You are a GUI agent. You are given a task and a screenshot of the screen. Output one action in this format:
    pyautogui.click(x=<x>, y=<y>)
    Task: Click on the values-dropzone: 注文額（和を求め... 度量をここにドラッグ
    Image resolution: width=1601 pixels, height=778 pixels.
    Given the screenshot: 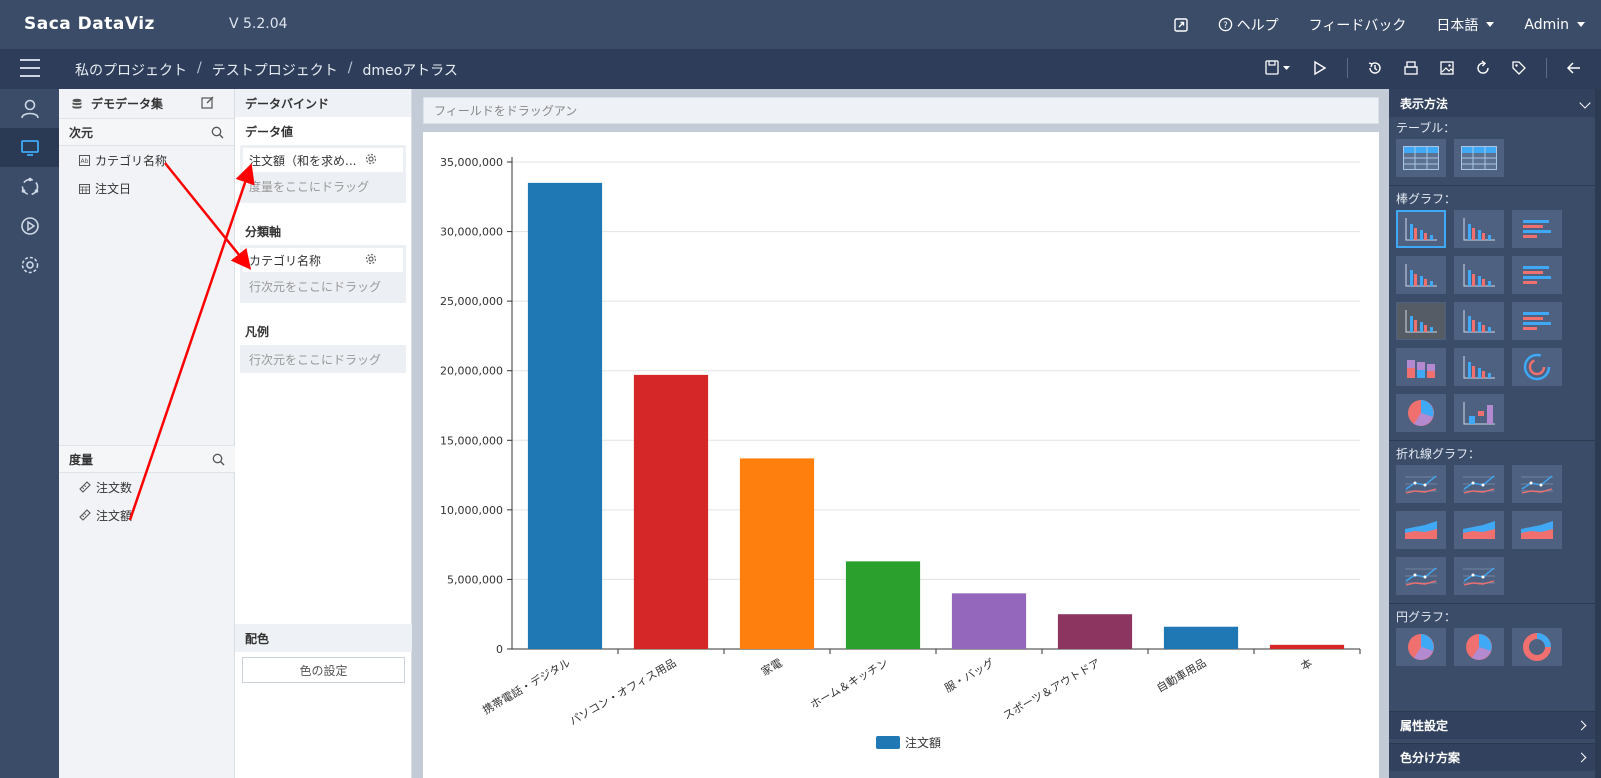 What is the action you would take?
    pyautogui.click(x=323, y=174)
    